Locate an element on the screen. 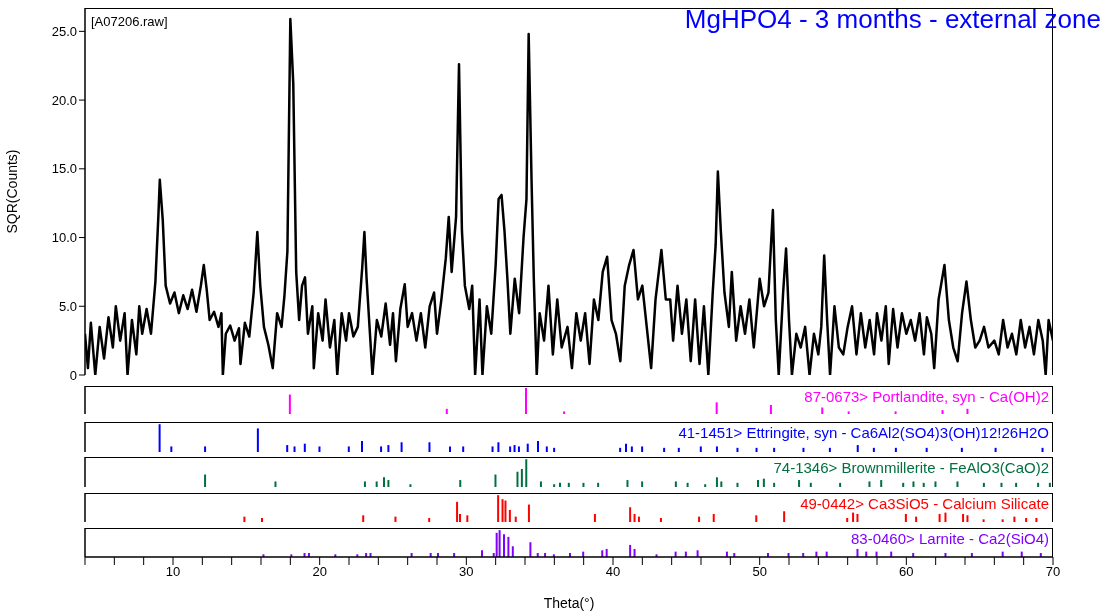 Image resolution: width=1109 pixels, height=613 pixels. y-axis-title: SQR(Counts) is located at coordinates (11, 191).